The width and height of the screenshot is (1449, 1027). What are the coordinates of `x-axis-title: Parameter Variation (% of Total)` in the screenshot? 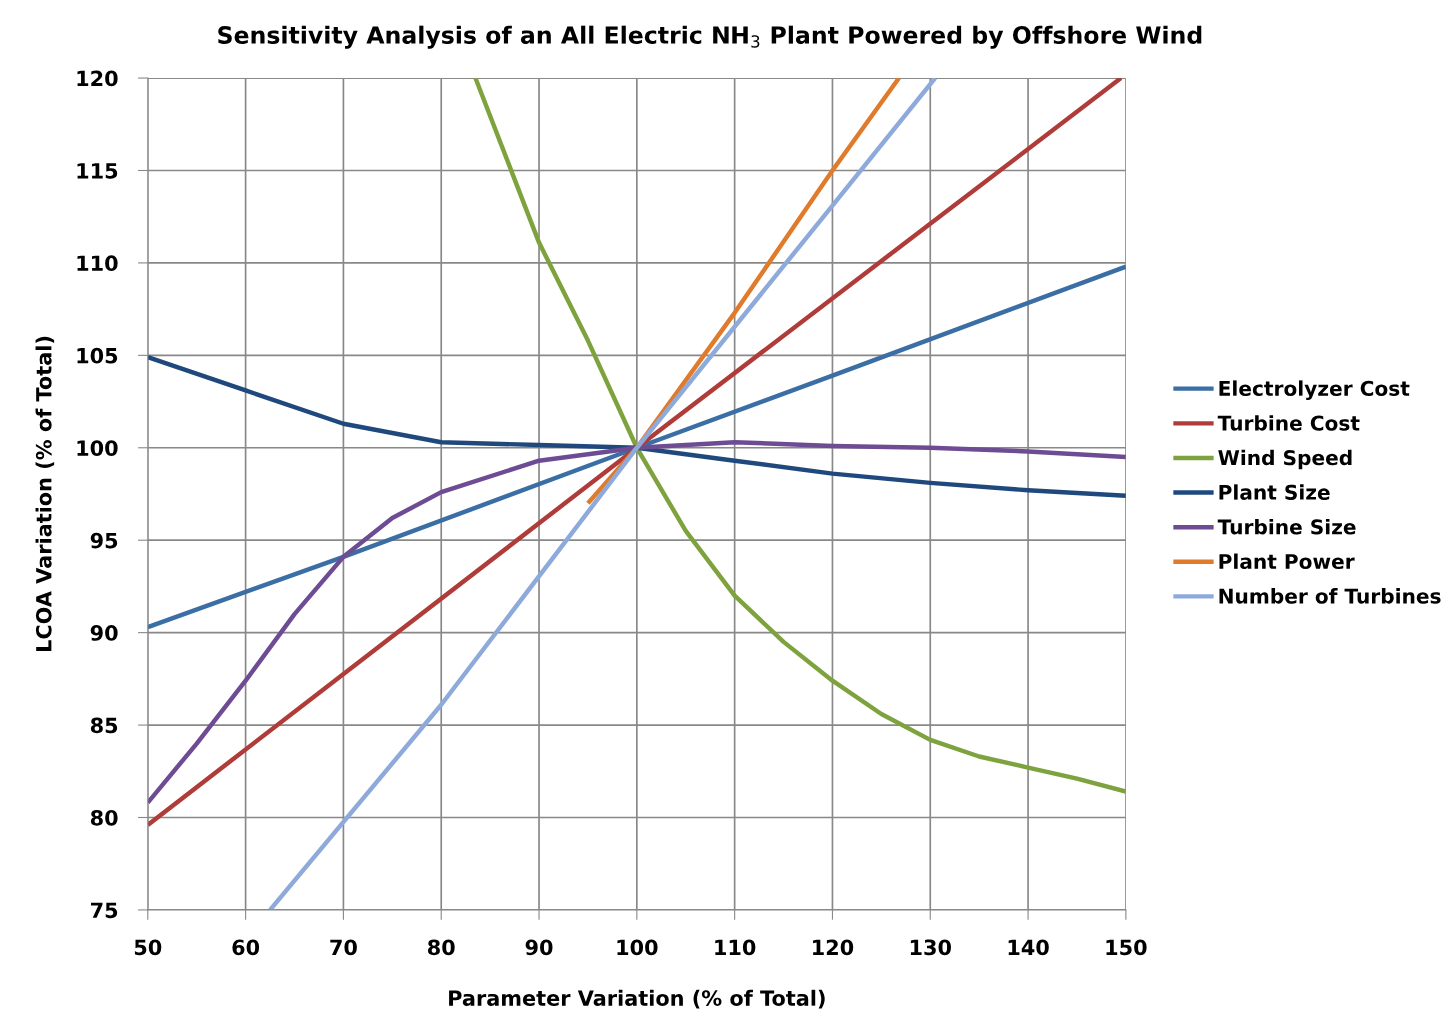 It's located at (637, 999).